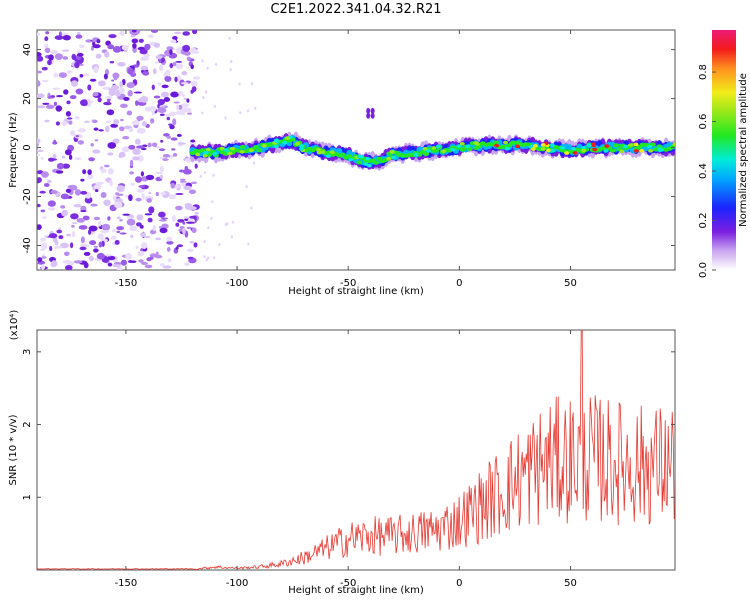 The width and height of the screenshot is (750, 600). I want to click on colorbar-tick-label: 0.2, so click(703, 221).